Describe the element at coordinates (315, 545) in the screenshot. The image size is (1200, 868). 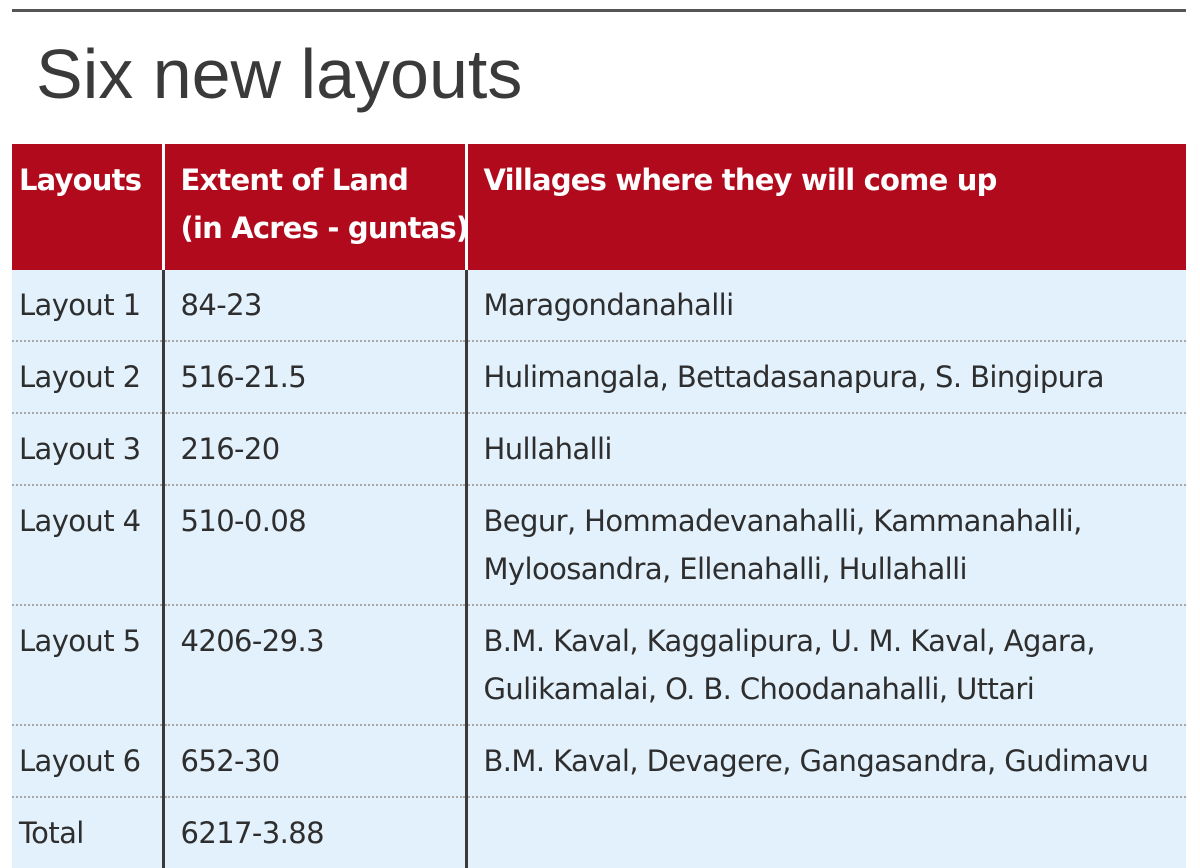
I see `extent-cell: 510-0.08` at that location.